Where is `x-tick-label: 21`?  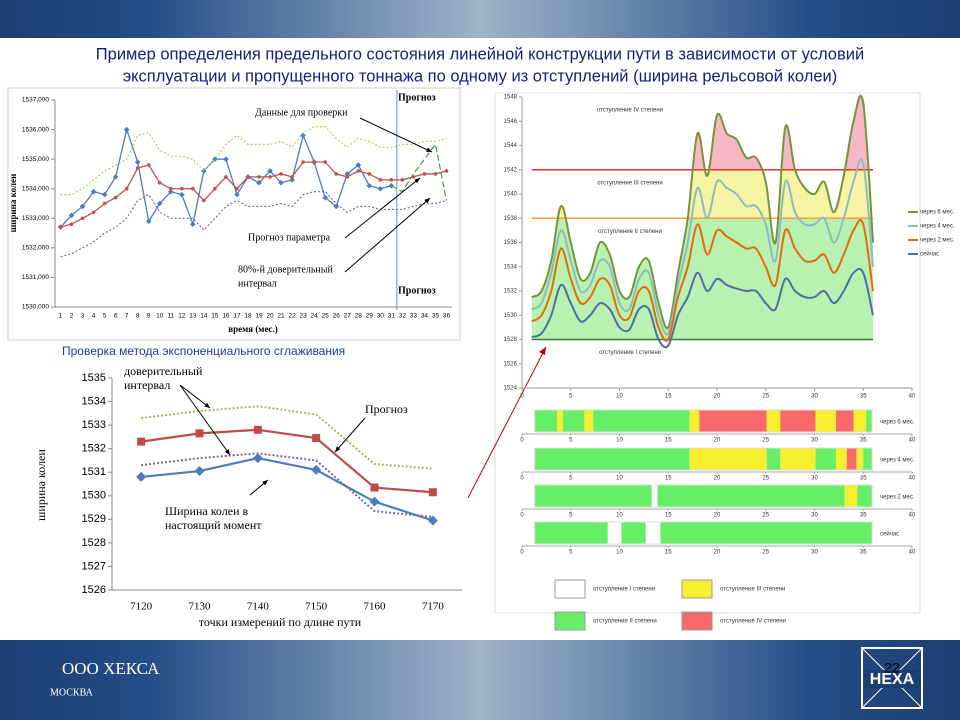 x-tick-label: 21 is located at coordinates (281, 316).